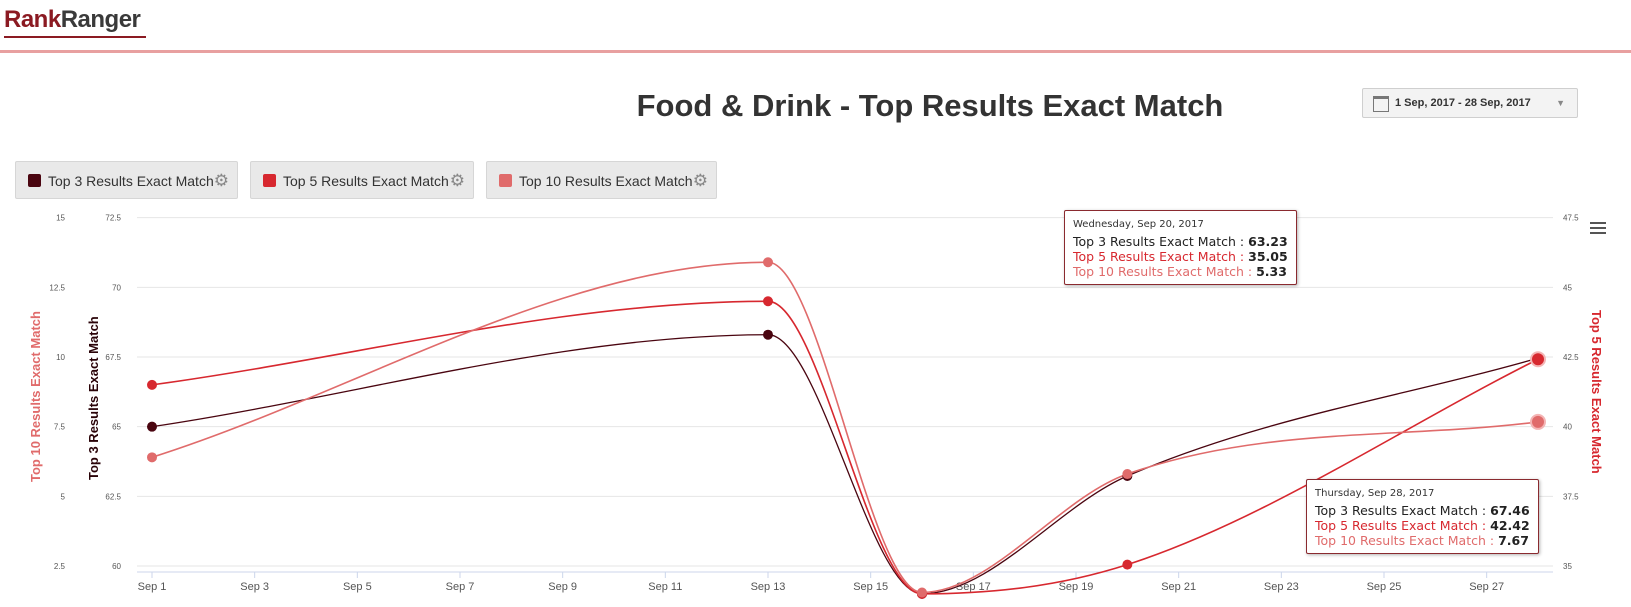 The width and height of the screenshot is (1631, 607). What do you see at coordinates (93, 398) in the screenshot?
I see `axis-title-top3: Top 3 Results Exact Match` at bounding box center [93, 398].